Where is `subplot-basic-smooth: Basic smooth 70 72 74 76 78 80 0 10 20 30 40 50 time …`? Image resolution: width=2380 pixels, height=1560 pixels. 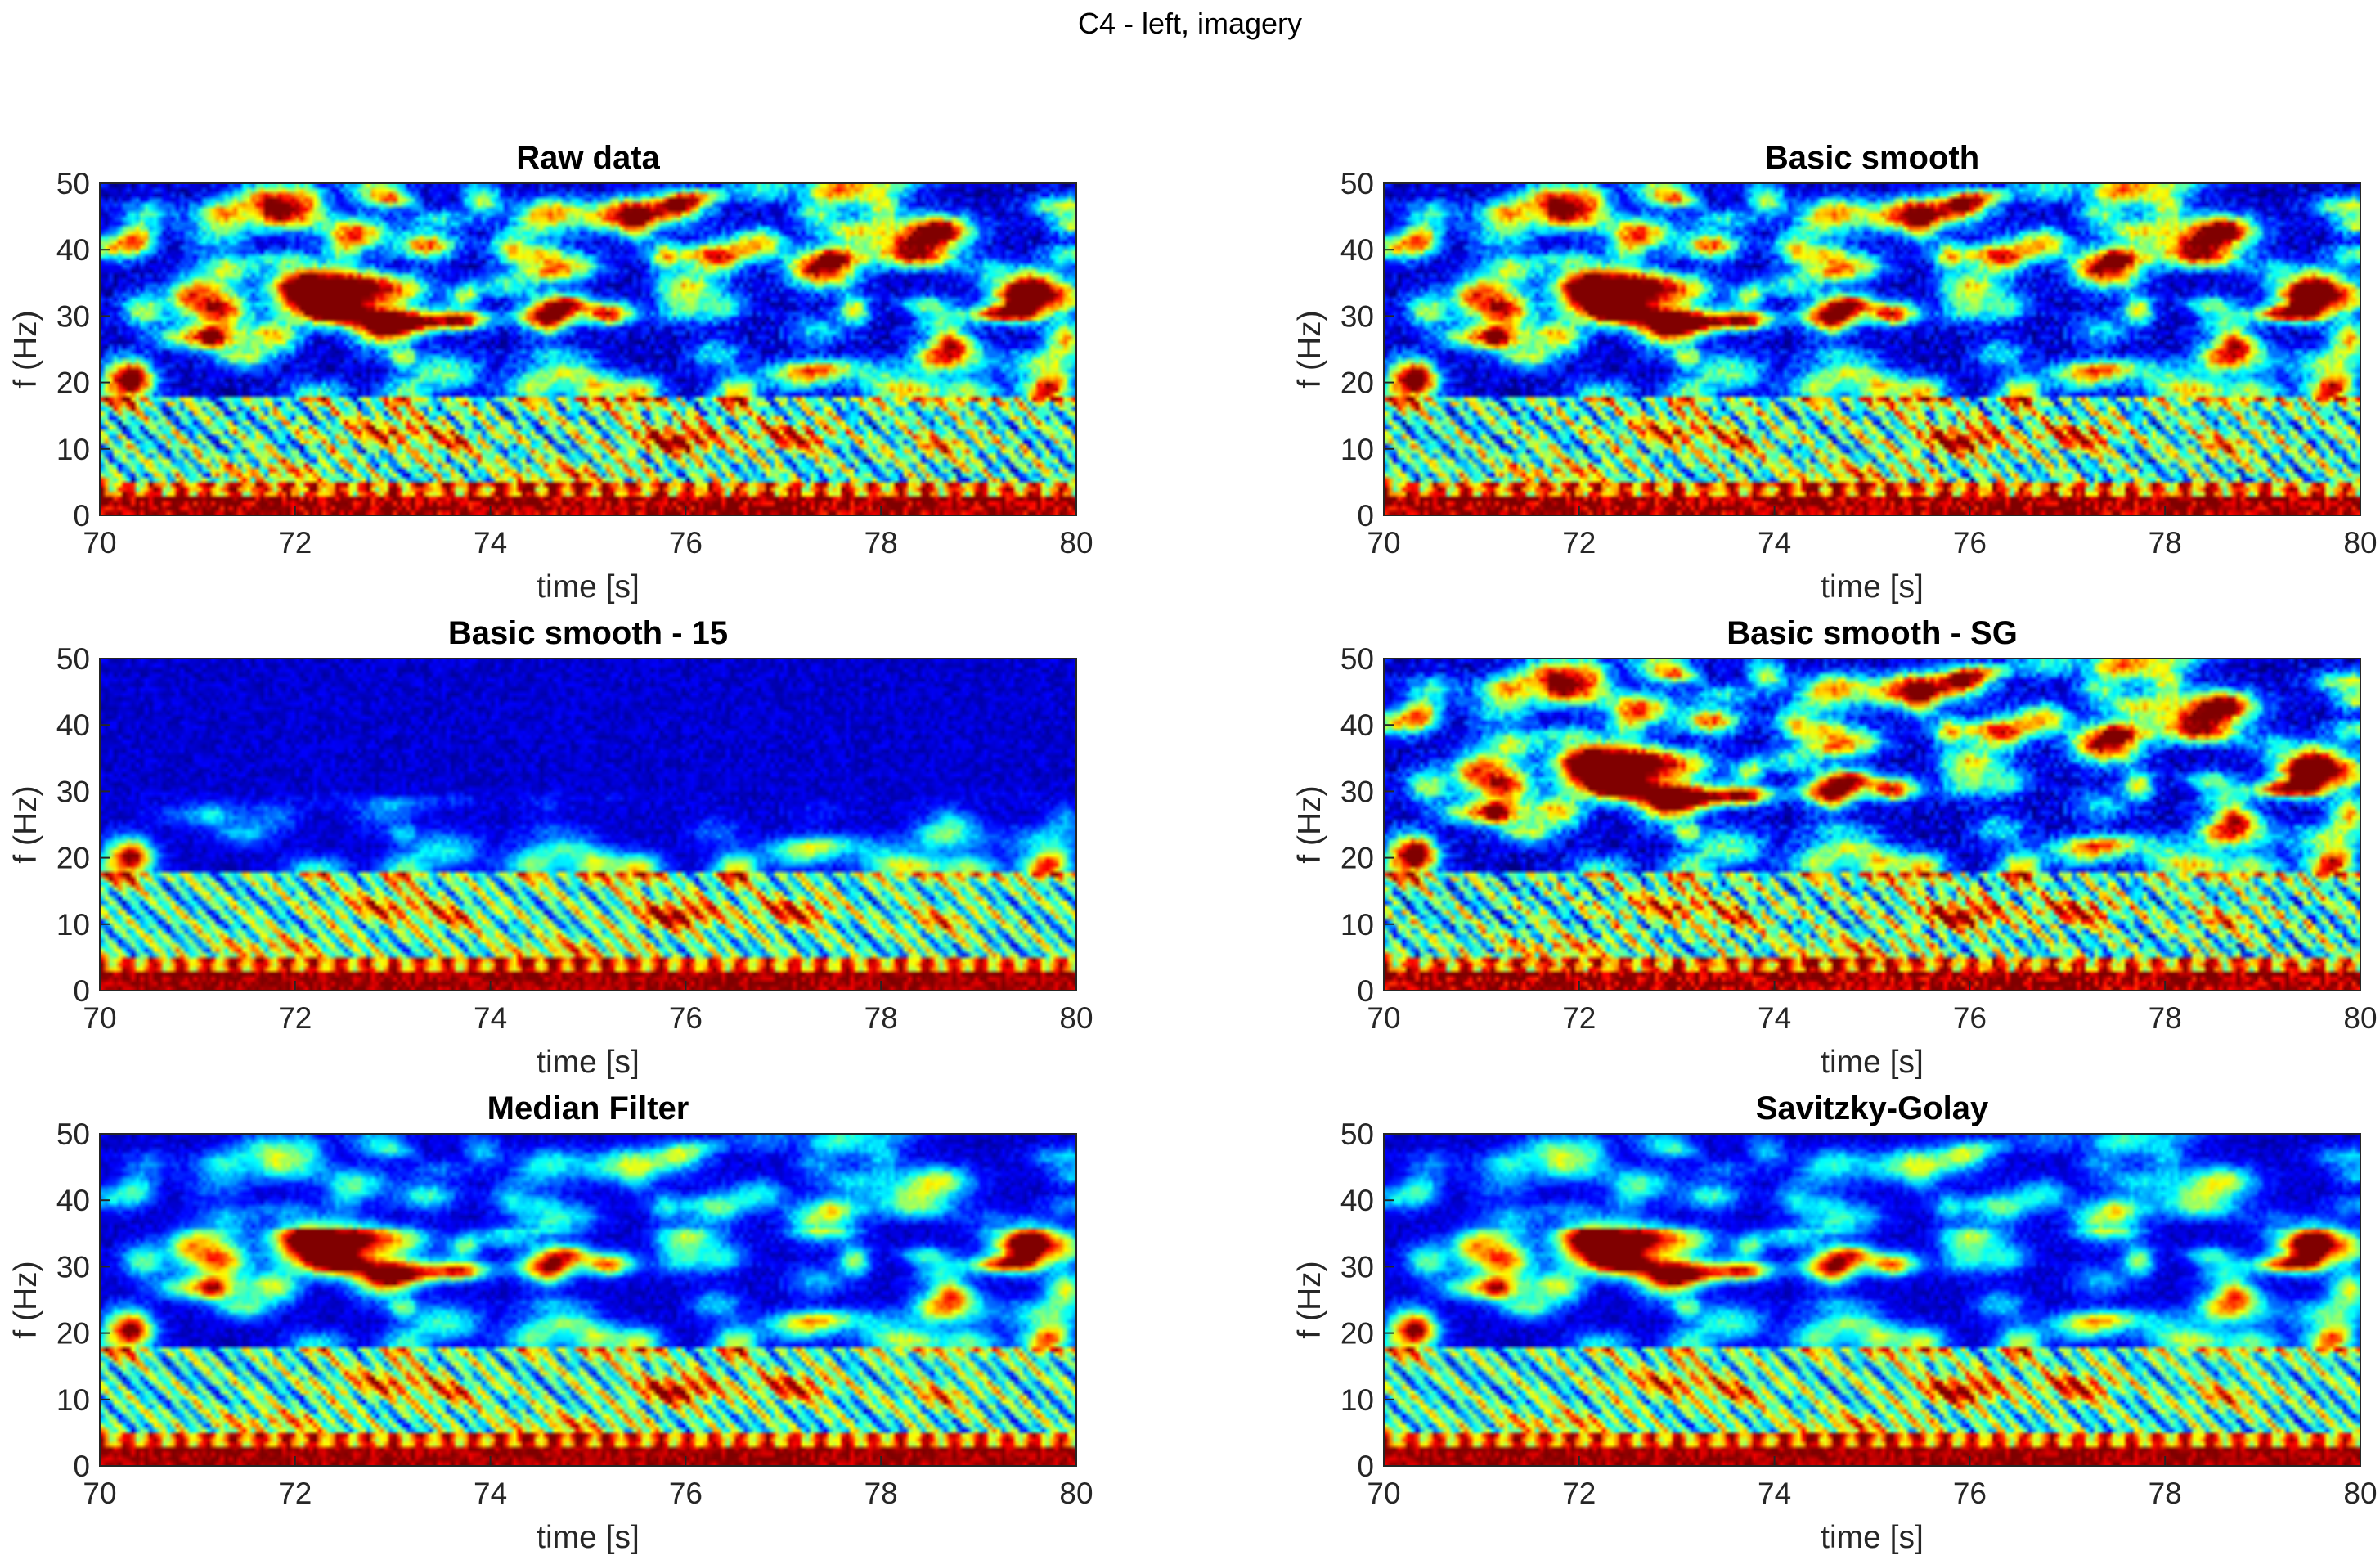 subplot-basic-smooth: Basic smooth 70 72 74 76 78 80 0 10 20 30 40 50 time … is located at coordinates (1831, 368).